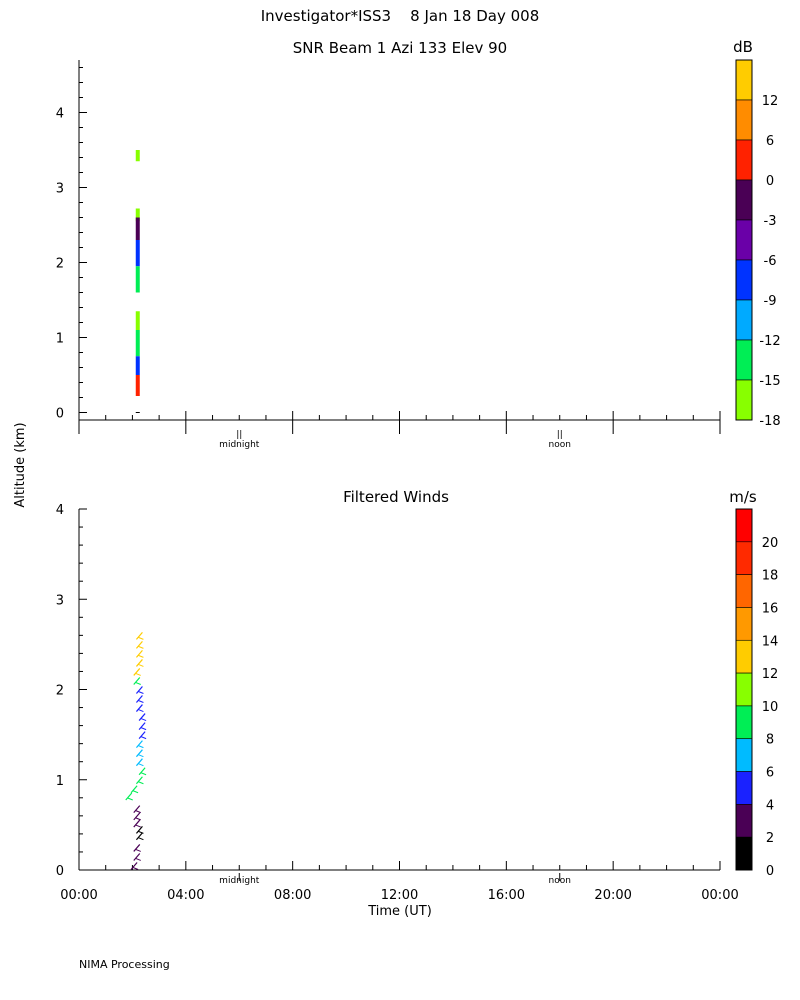 The height and width of the screenshot is (1000, 800). I want to click on winds-colorbar-tick-label: 16, so click(770, 608).